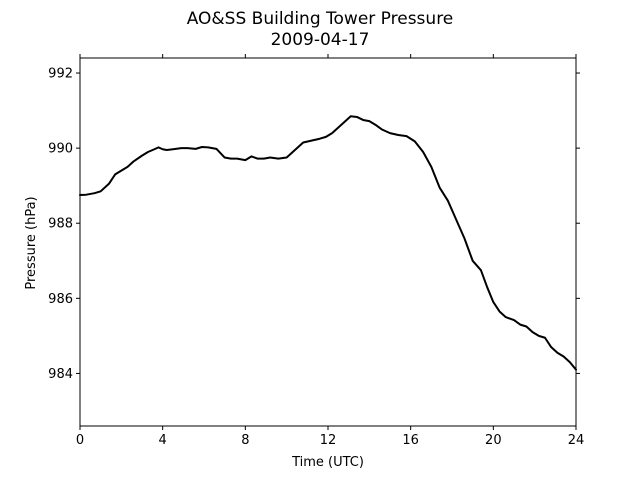 The height and width of the screenshot is (484, 640). I want to click on x-tick-label: 20, so click(493, 440).